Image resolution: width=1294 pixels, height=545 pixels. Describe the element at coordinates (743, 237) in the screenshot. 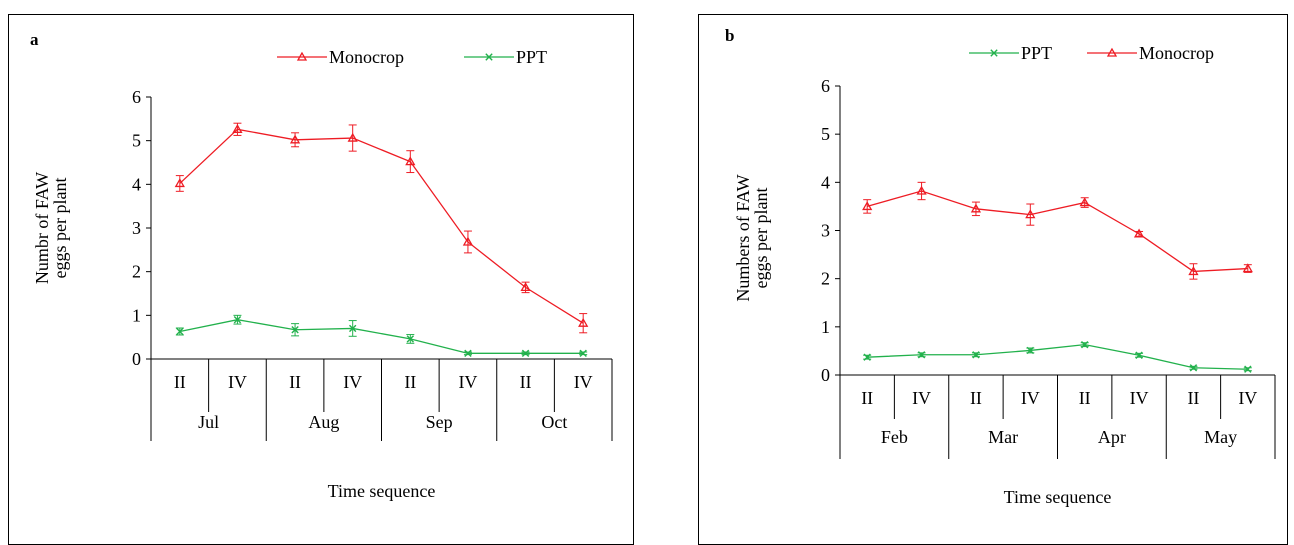

I see `y-axis-title-line1: Numbers of FAW` at that location.